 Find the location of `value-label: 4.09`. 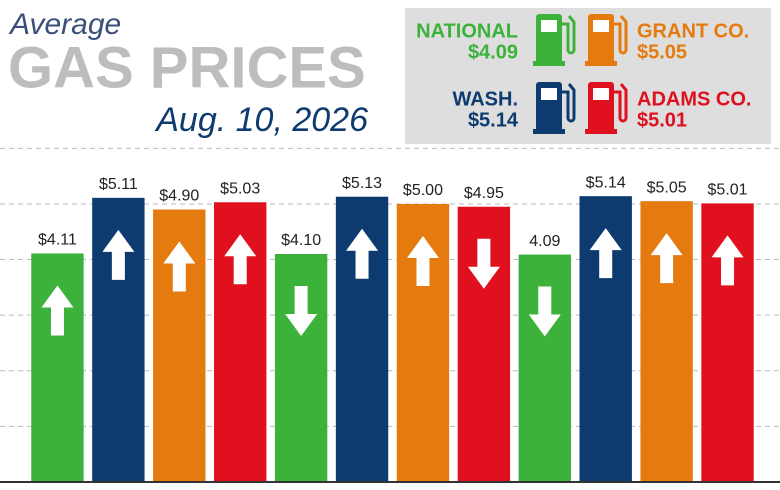

value-label: 4.09 is located at coordinates (544, 241).